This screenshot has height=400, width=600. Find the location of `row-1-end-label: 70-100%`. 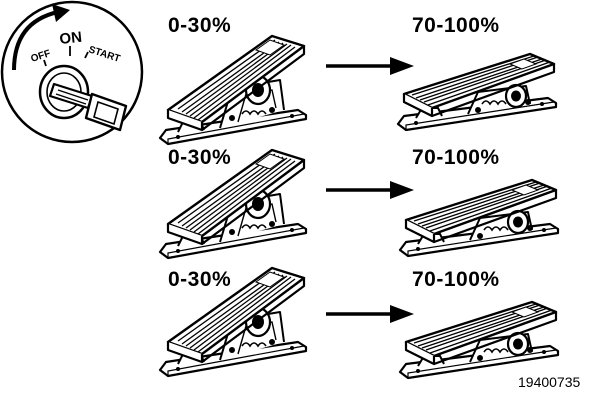

row-1-end-label: 70-100% is located at coordinates (456, 25).